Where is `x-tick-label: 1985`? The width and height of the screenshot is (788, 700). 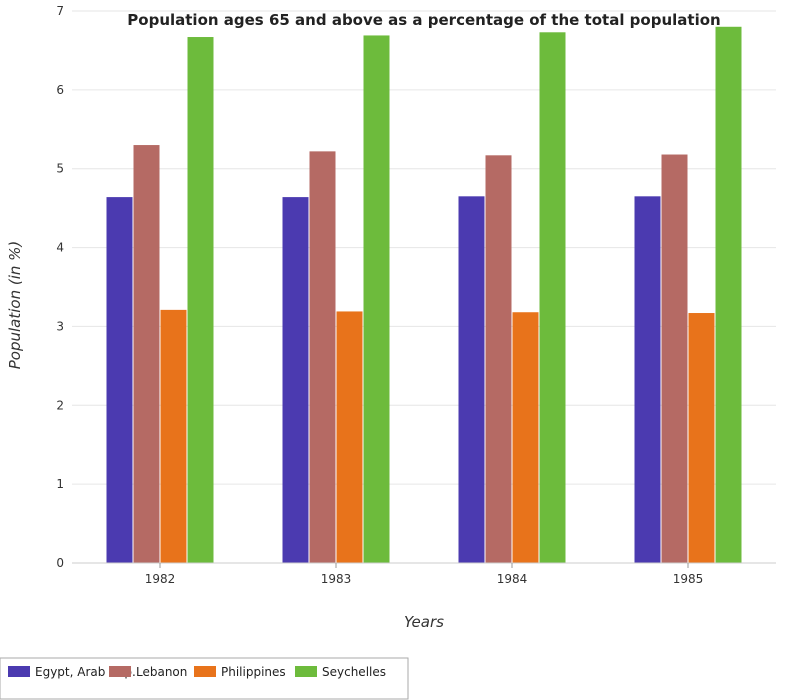
x-tick-label: 1985 is located at coordinates (688, 579).